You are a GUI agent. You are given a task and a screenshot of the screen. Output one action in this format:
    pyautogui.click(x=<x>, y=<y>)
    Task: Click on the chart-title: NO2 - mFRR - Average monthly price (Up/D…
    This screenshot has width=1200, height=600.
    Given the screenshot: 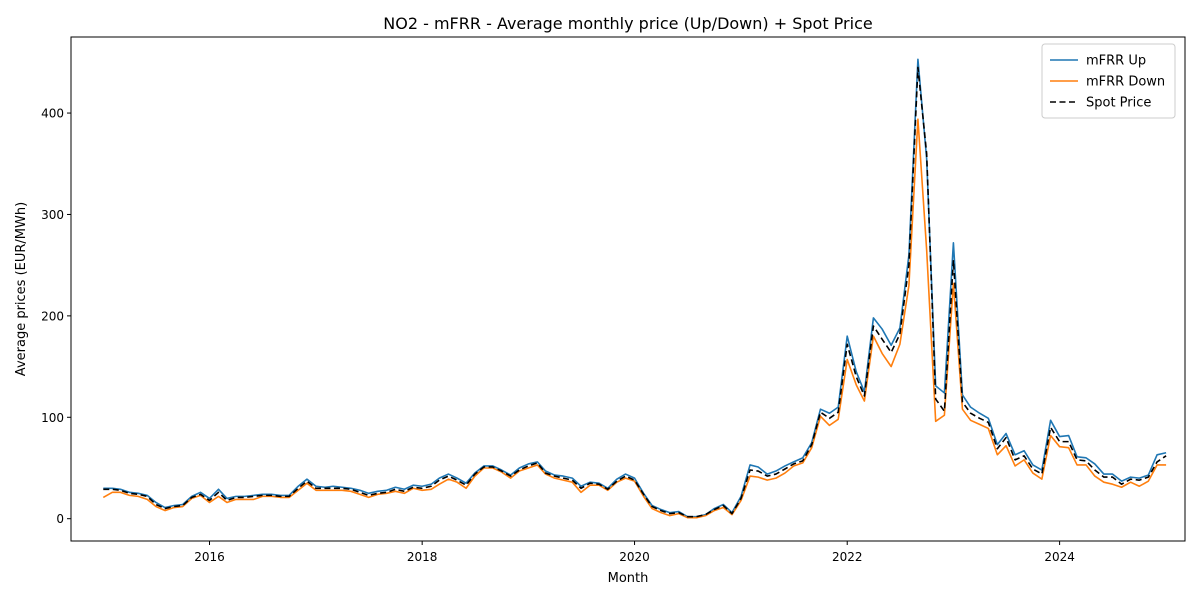 What is the action you would take?
    pyautogui.click(x=627, y=23)
    